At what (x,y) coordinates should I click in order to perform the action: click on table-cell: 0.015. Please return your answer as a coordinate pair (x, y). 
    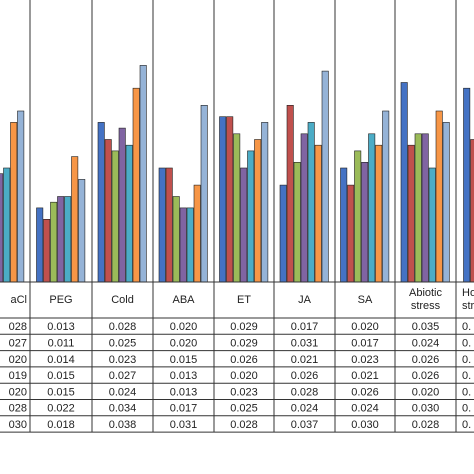
    Looking at the image, I should click on (61, 376).